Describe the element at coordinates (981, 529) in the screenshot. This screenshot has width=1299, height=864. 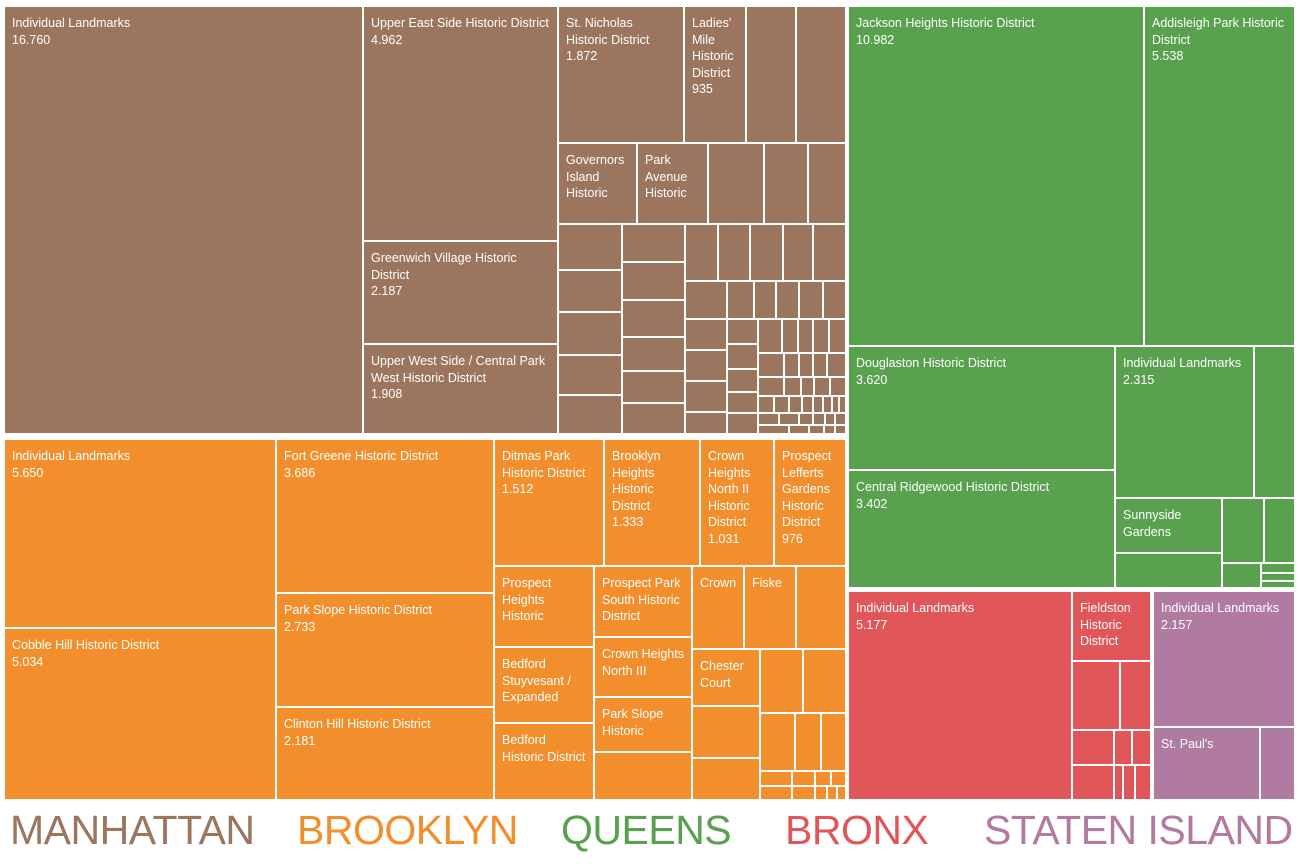
I see `treemap-cell-labeled: Central Ridgewood Historic District 3.402` at that location.